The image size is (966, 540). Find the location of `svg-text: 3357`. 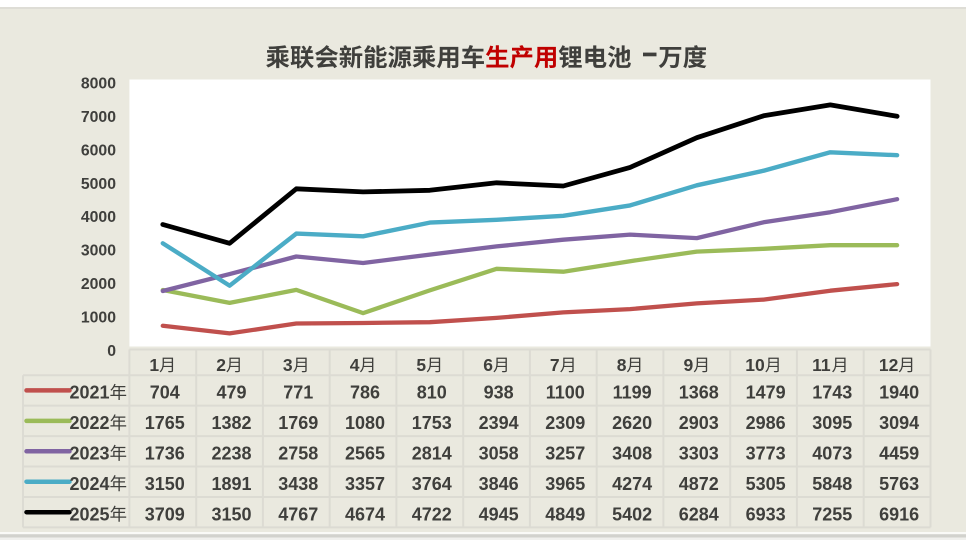

svg-text: 3357 is located at coordinates (365, 484).